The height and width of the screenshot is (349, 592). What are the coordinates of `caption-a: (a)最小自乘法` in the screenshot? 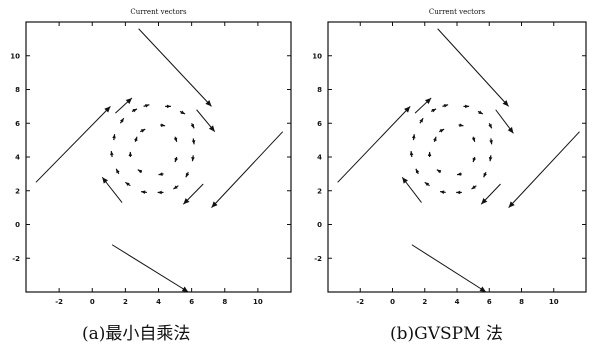 It's located at (136, 334).